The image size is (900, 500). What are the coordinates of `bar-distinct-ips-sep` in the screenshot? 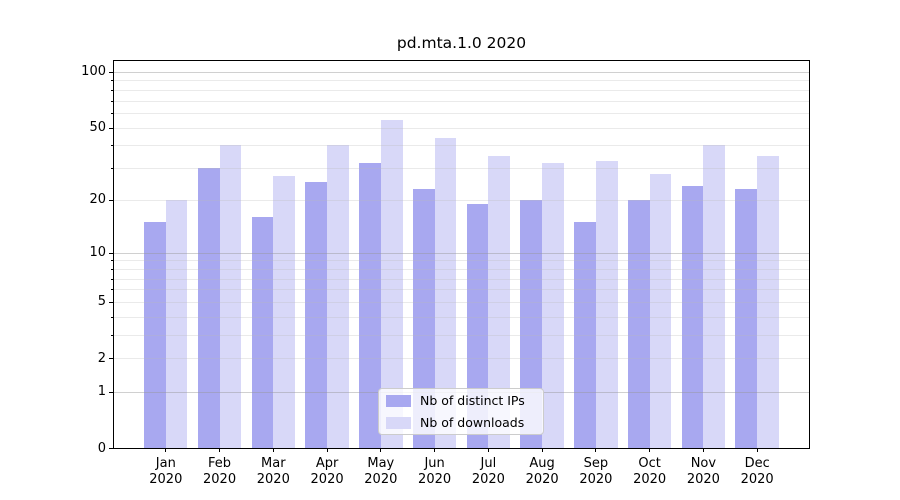 It's located at (585, 335).